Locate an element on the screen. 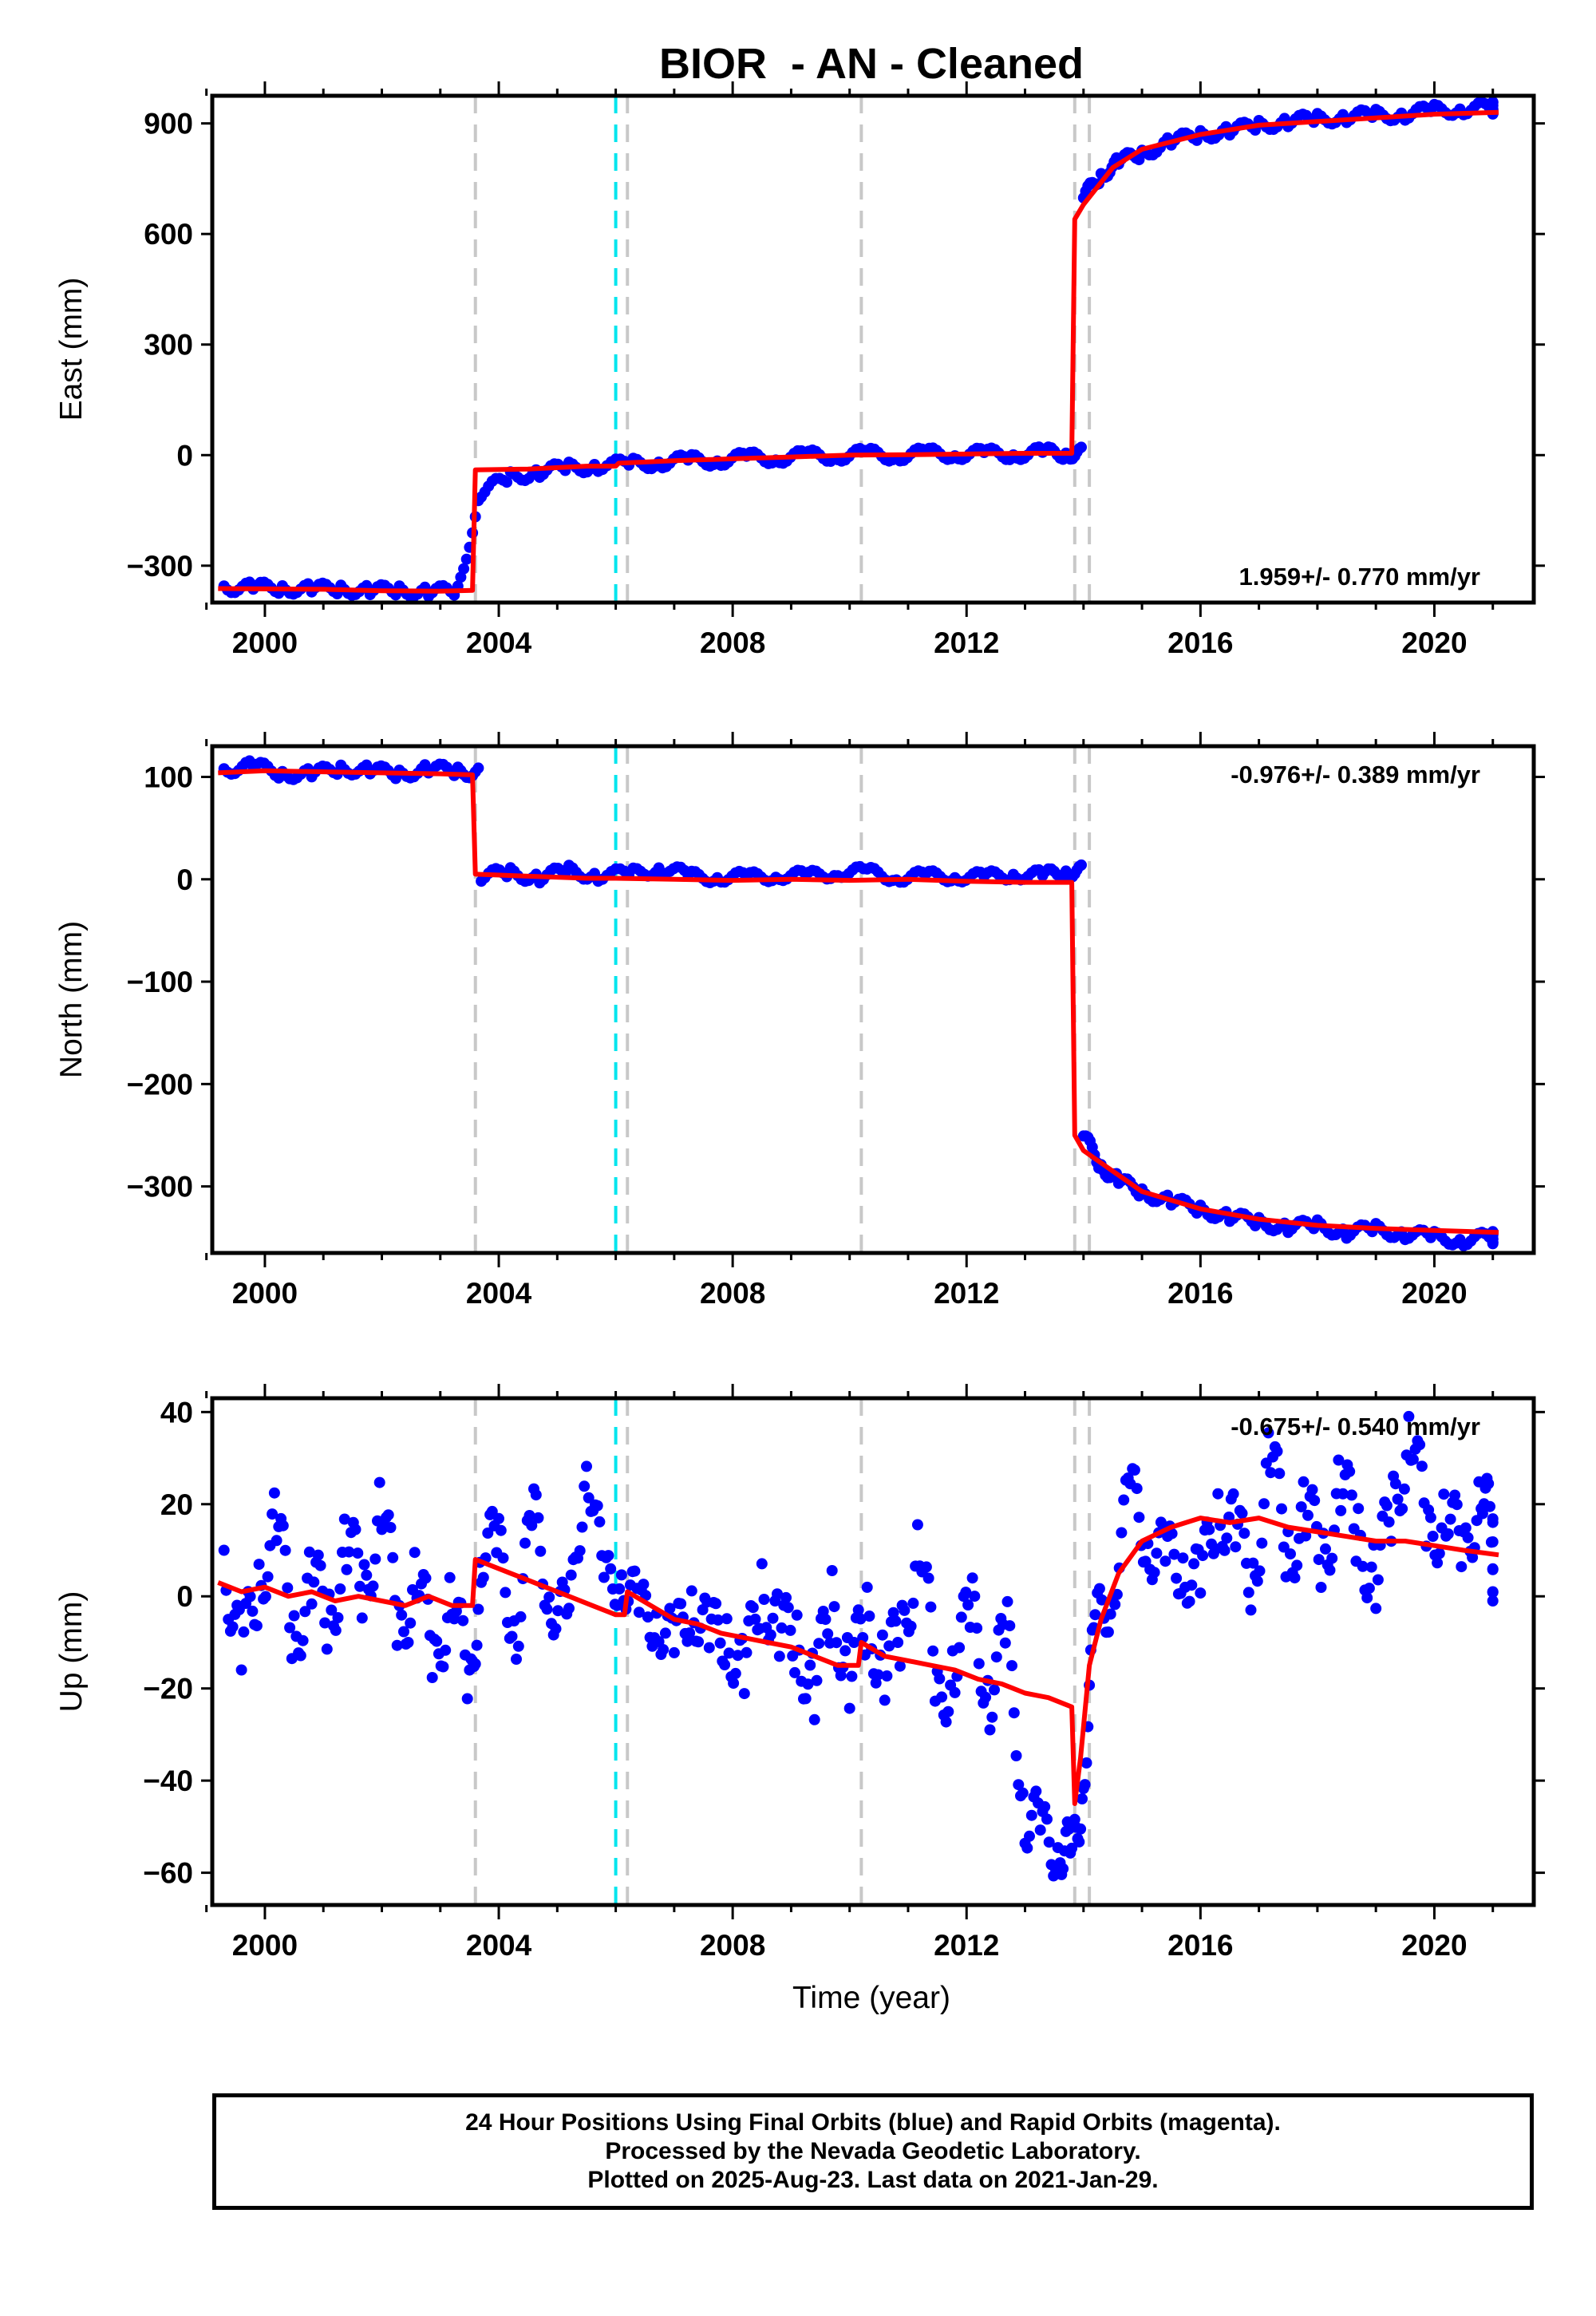  y-tick-label: −60 is located at coordinates (168, 1874).